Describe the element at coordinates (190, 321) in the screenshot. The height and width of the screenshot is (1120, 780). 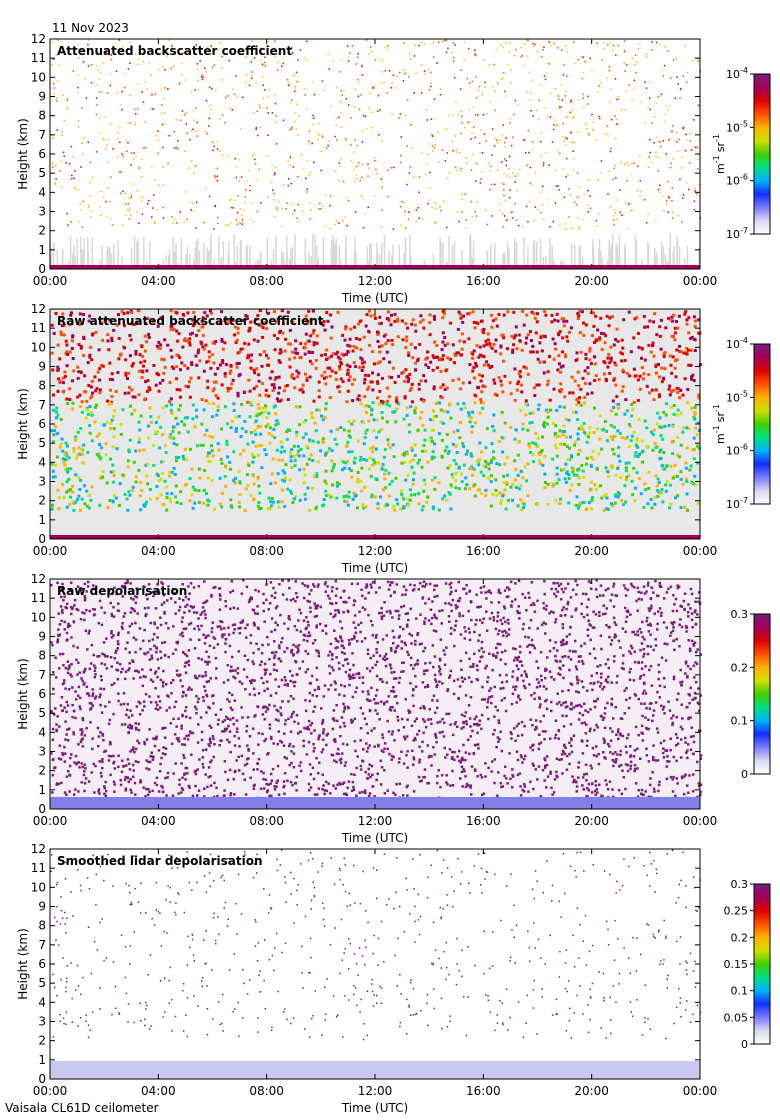
I see `panel-title: Raw attenuated backscatter coefficient` at that location.